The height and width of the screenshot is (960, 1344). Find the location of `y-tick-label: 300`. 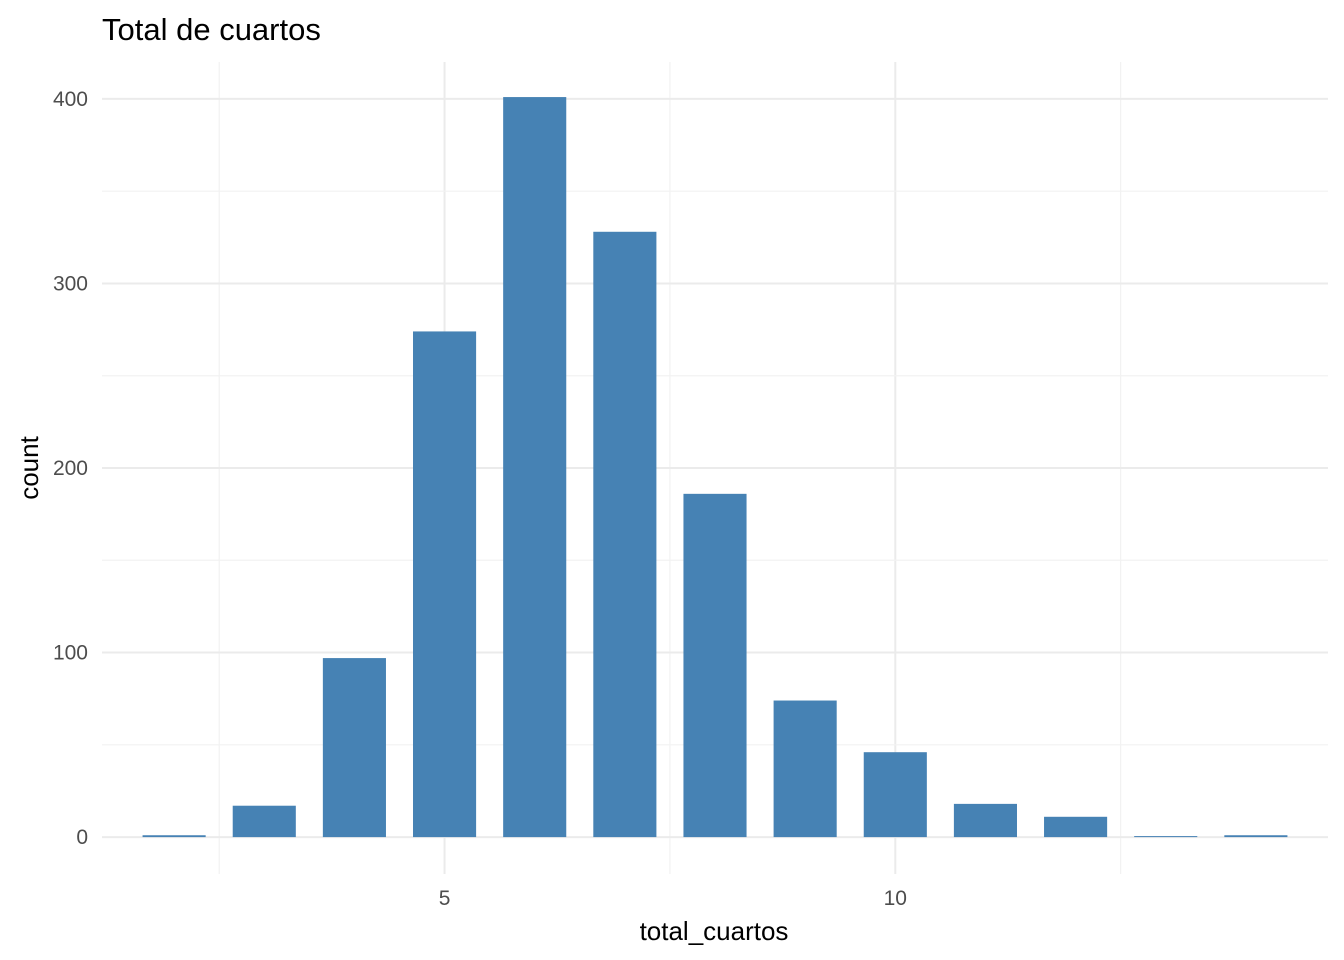

y-tick-label: 300 is located at coordinates (70, 283).